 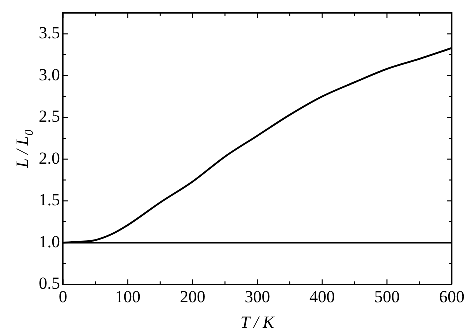 I want to click on x-tick-label: 100, so click(x=128, y=296).